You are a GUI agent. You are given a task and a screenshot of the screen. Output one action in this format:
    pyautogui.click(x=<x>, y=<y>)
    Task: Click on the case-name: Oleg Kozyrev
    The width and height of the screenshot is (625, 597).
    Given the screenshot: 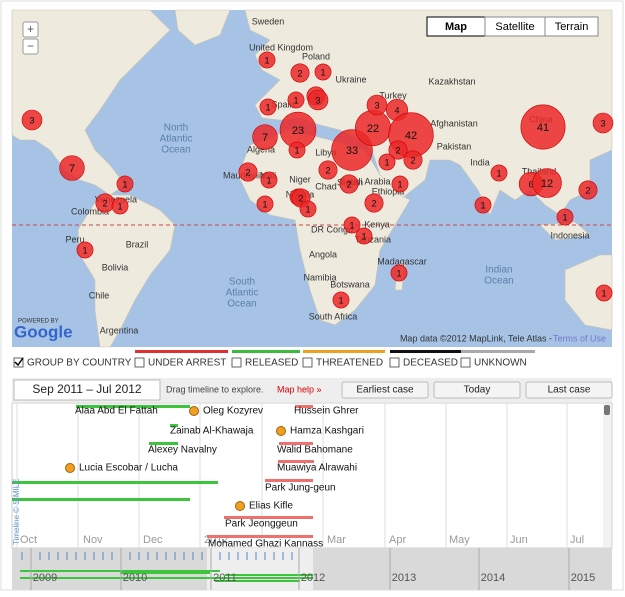 What is the action you would take?
    pyautogui.click(x=233, y=411)
    